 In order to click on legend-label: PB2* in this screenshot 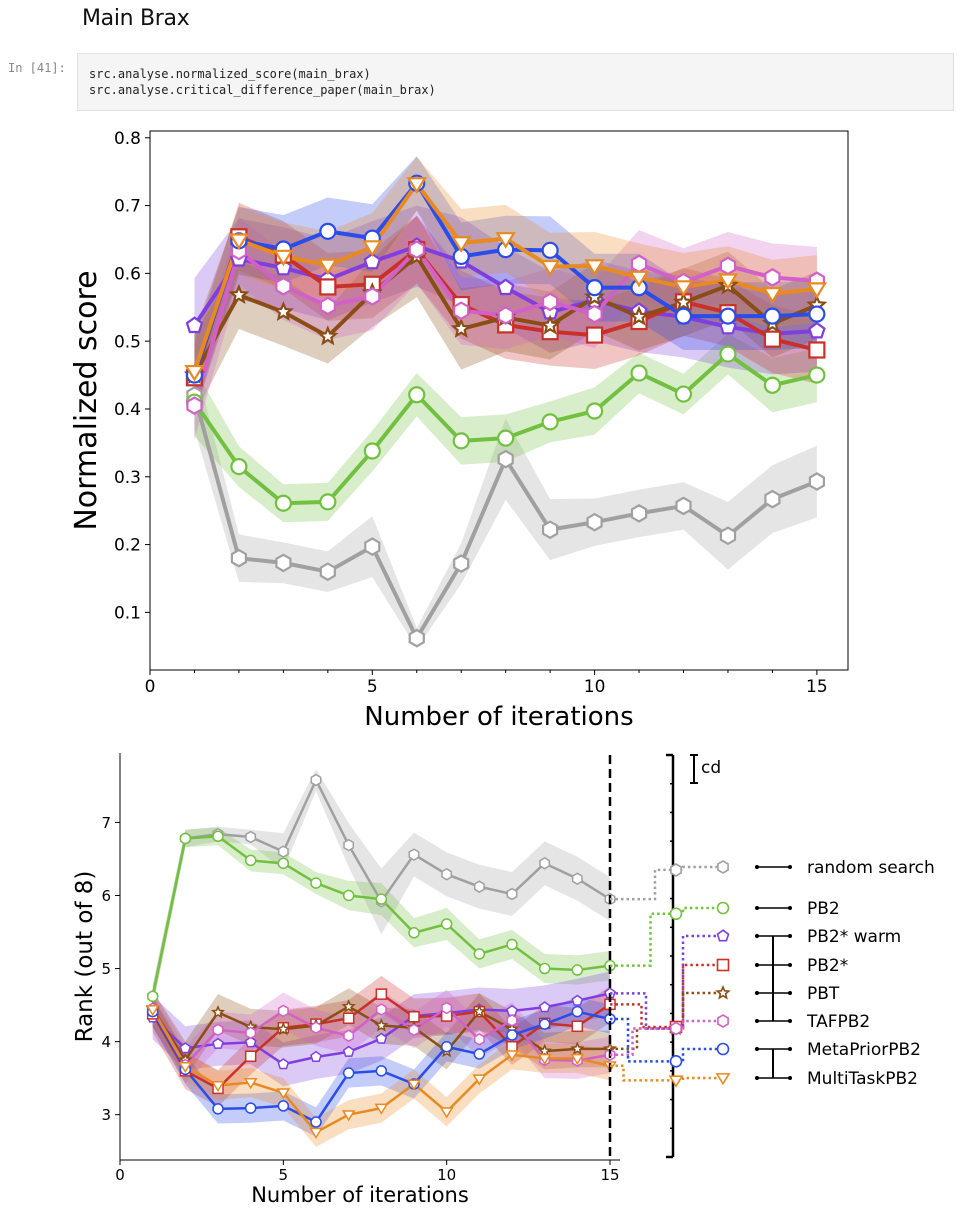, I will do `click(827, 966)`.